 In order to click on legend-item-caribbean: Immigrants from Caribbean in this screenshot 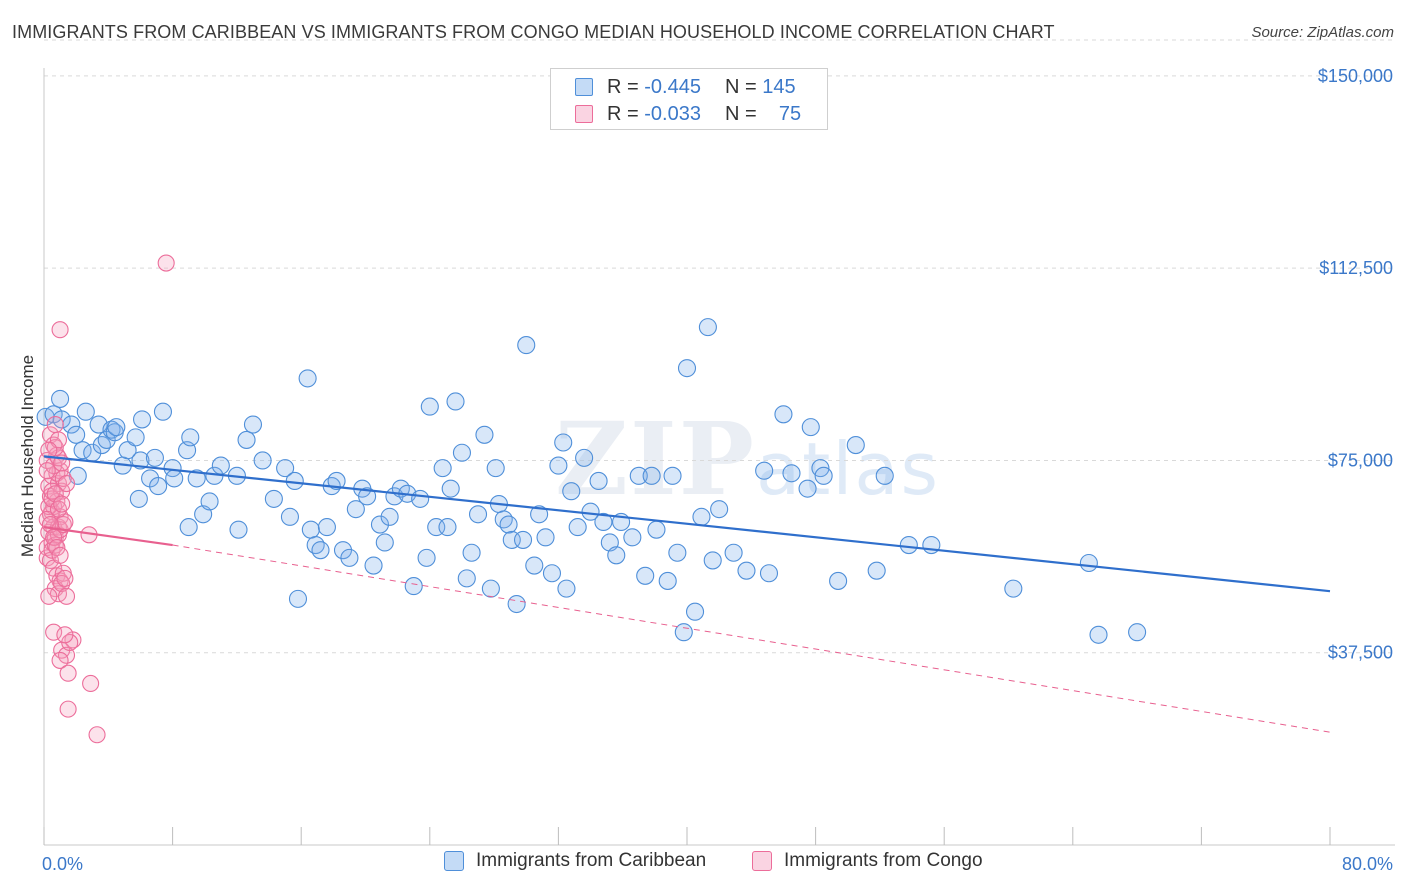, I will do `click(575, 861)`.